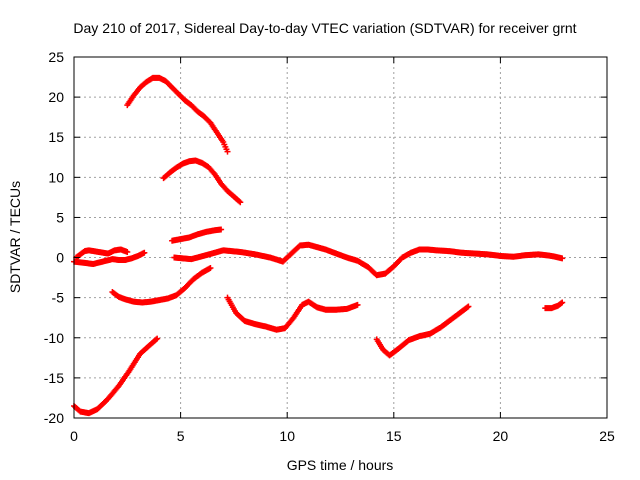 This screenshot has width=640, height=480. I want to click on y-tick-label: 15, so click(56, 137).